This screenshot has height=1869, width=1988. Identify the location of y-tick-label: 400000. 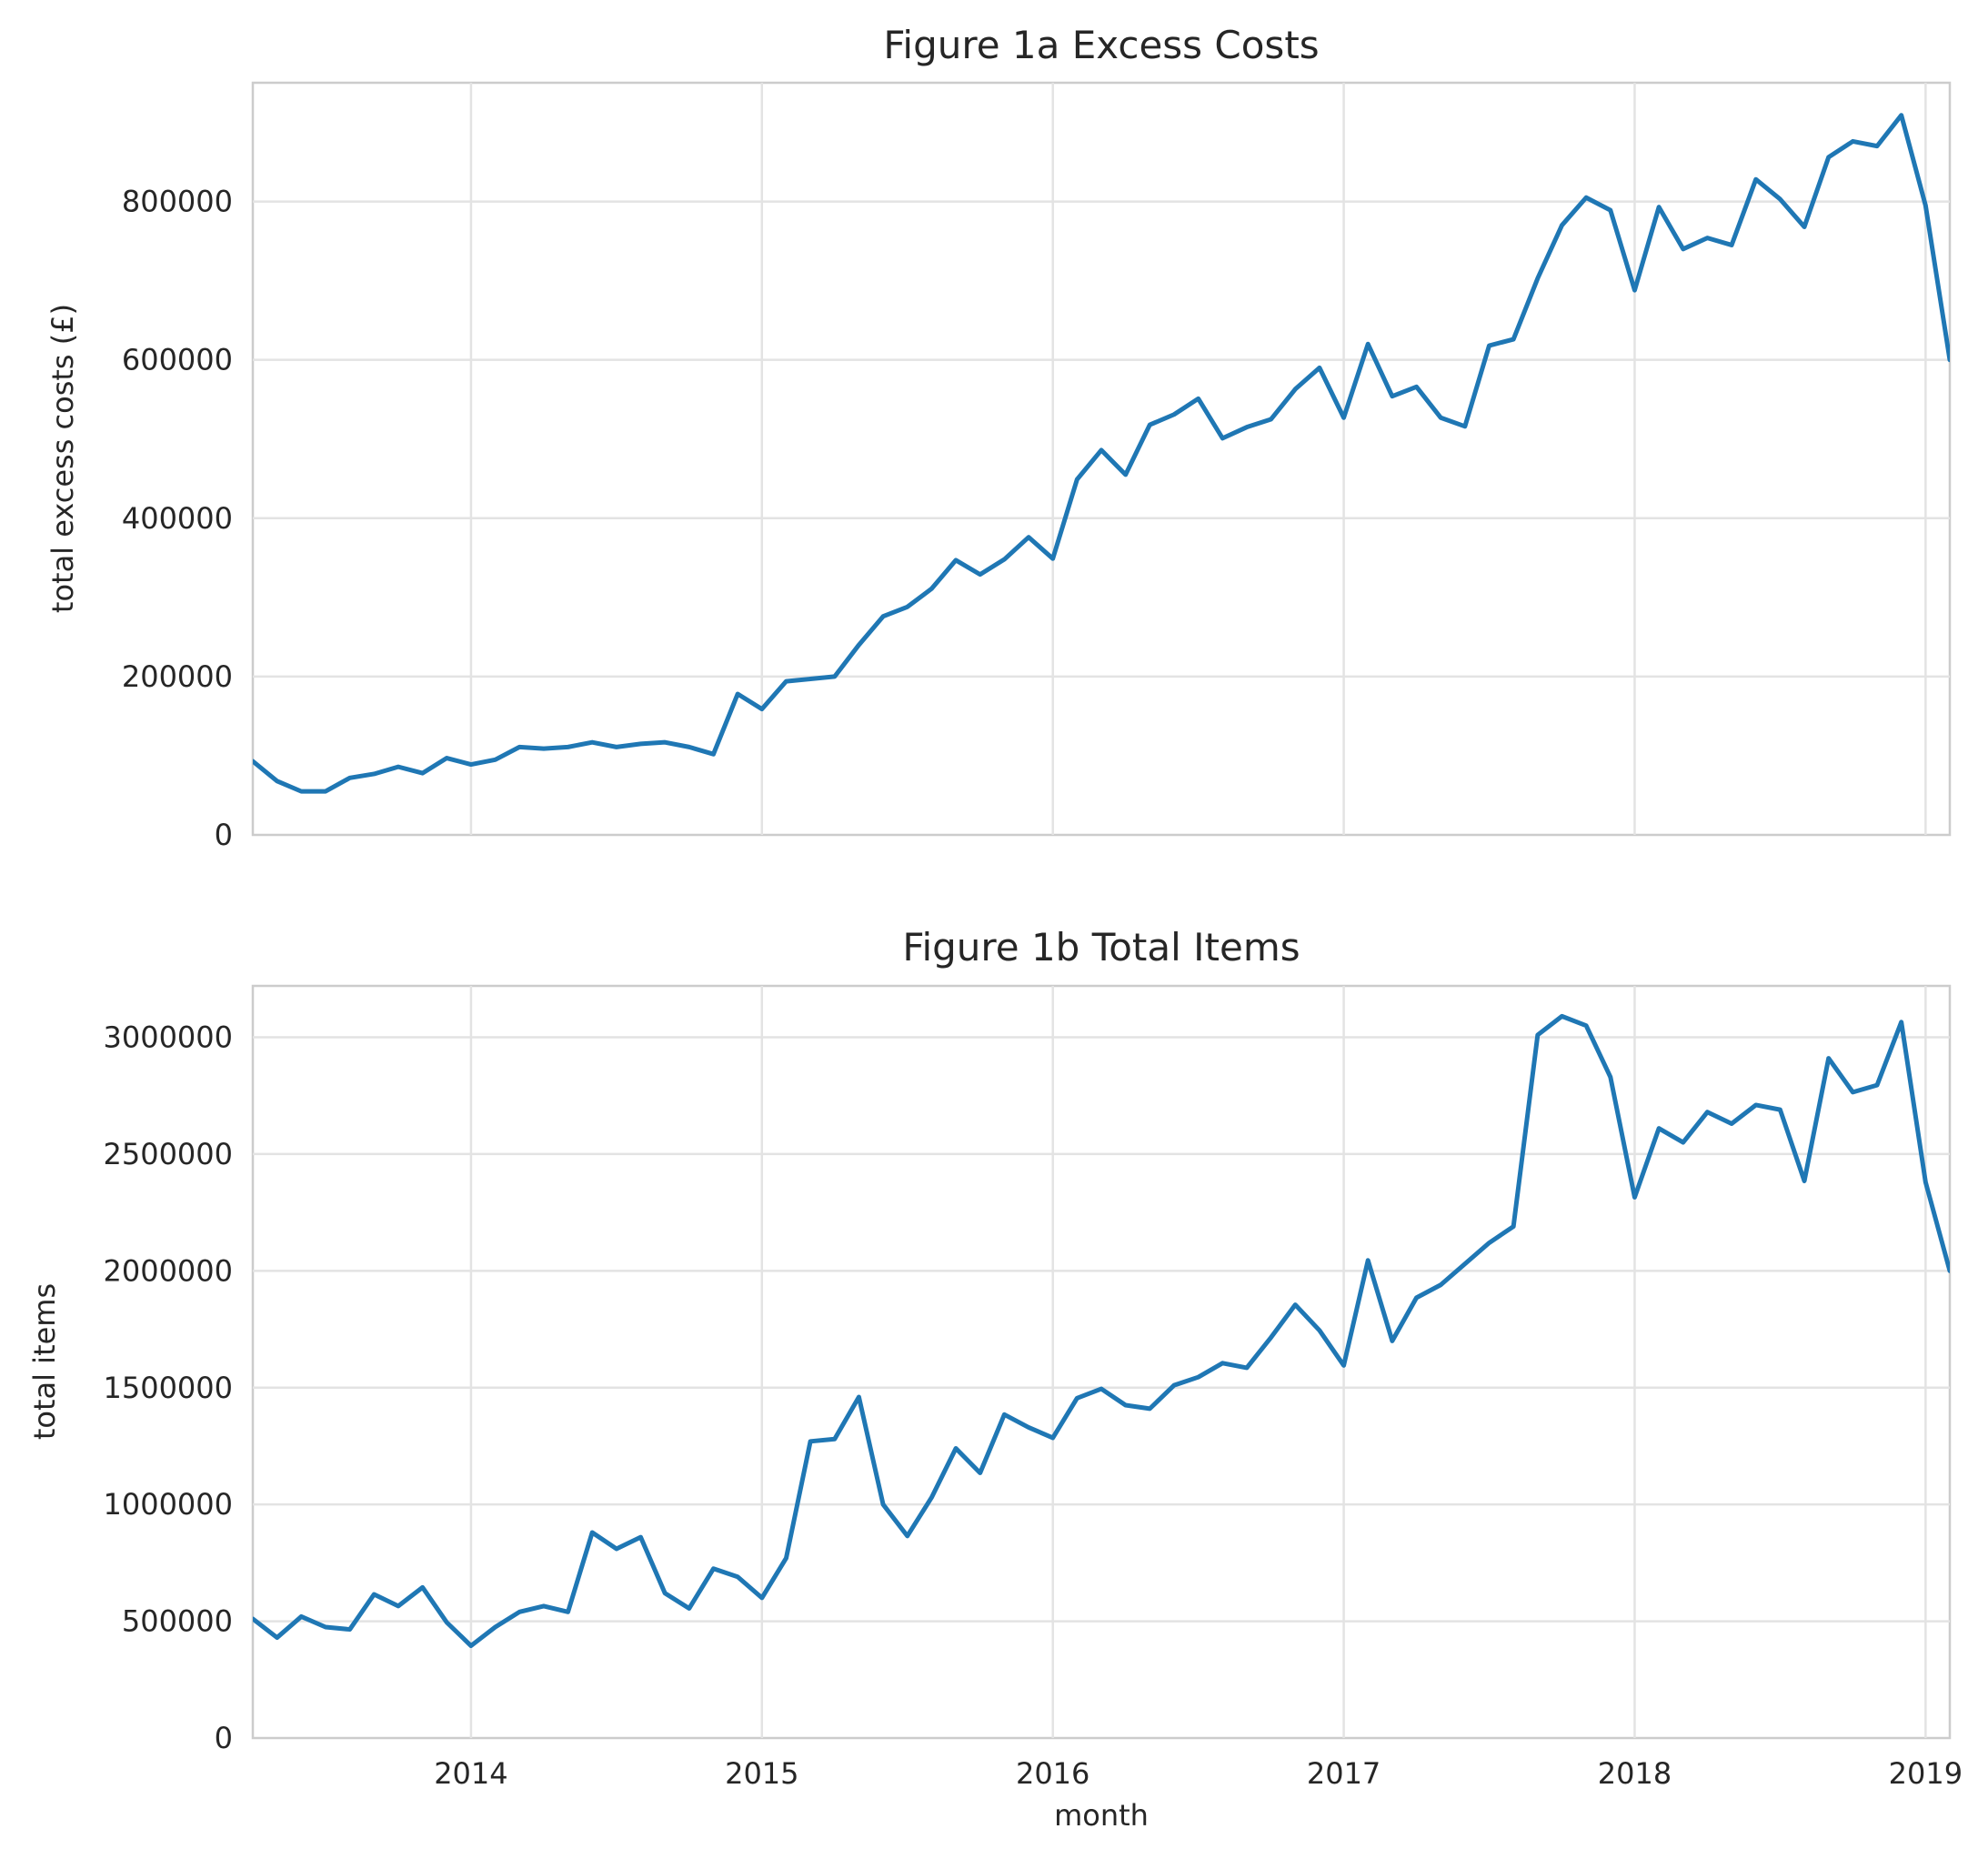
(177, 518).